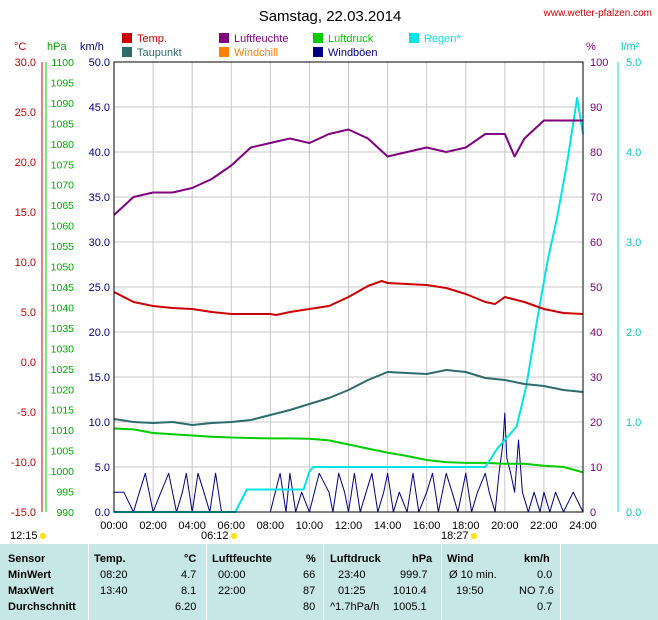  What do you see at coordinates (63, 124) in the screenshot?
I see `pressure-tick-label: 1085` at bounding box center [63, 124].